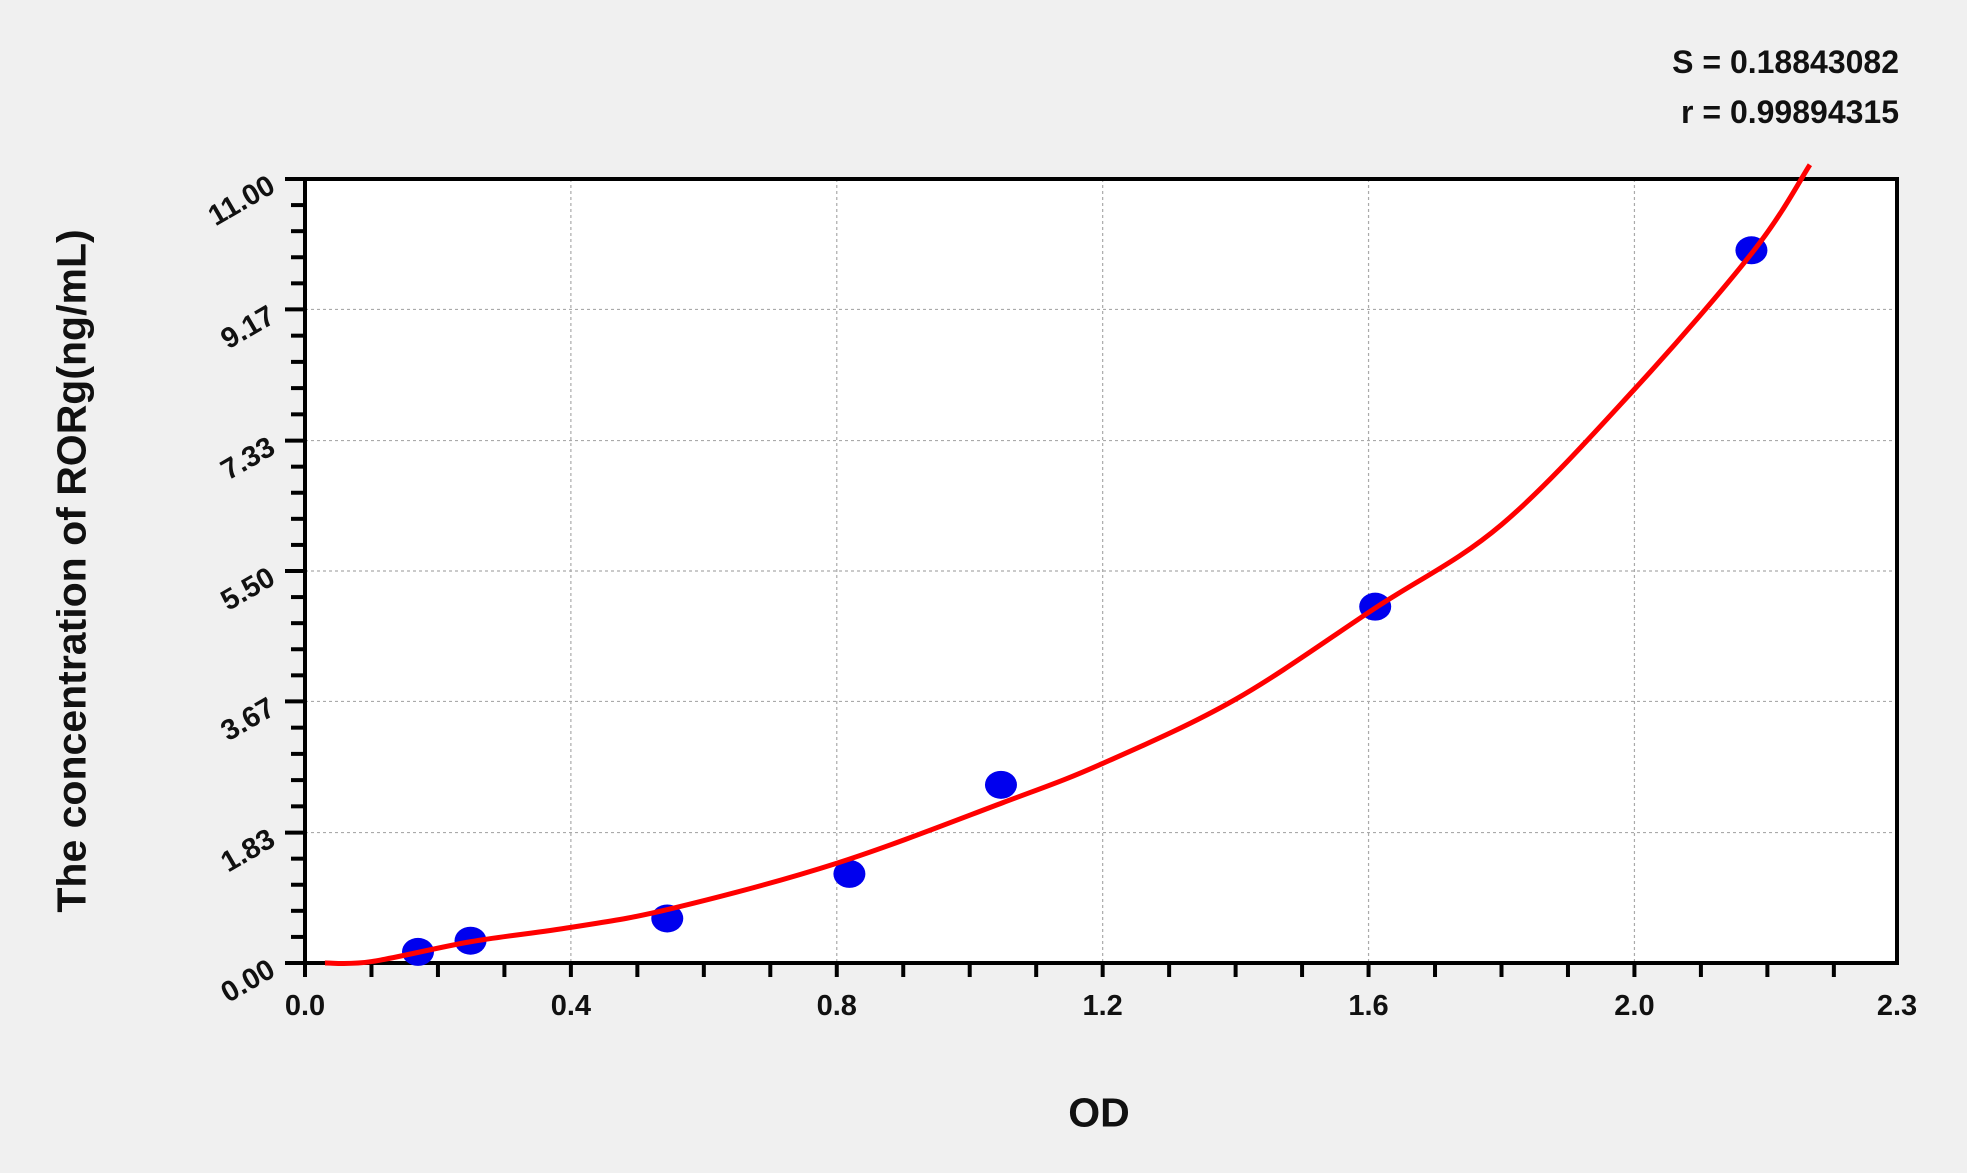 Image resolution: width=1967 pixels, height=1173 pixels. What do you see at coordinates (1634, 1006) in the screenshot?
I see `x-tick-label: 2.0` at bounding box center [1634, 1006].